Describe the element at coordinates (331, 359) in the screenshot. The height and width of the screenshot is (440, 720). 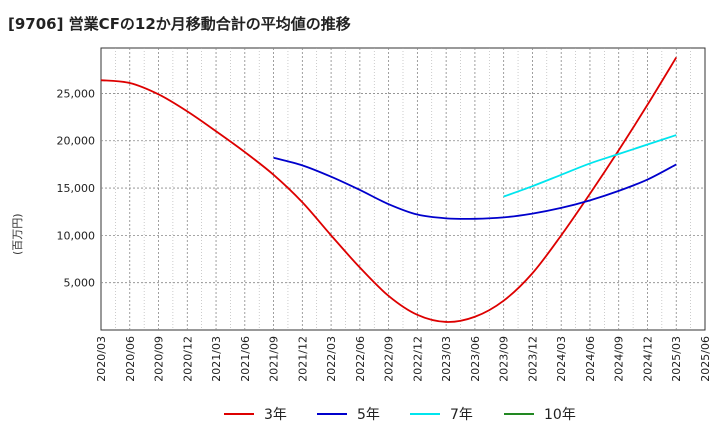
I see `x-tick-label: 2022/03` at that location.